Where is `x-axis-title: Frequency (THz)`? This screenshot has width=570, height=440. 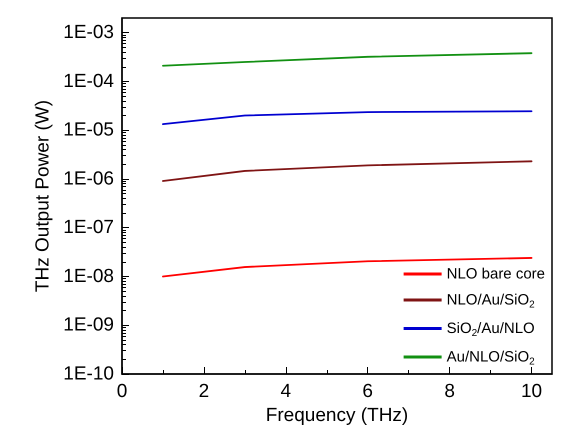 x-axis-title: Frequency (THz) is located at coordinates (337, 415).